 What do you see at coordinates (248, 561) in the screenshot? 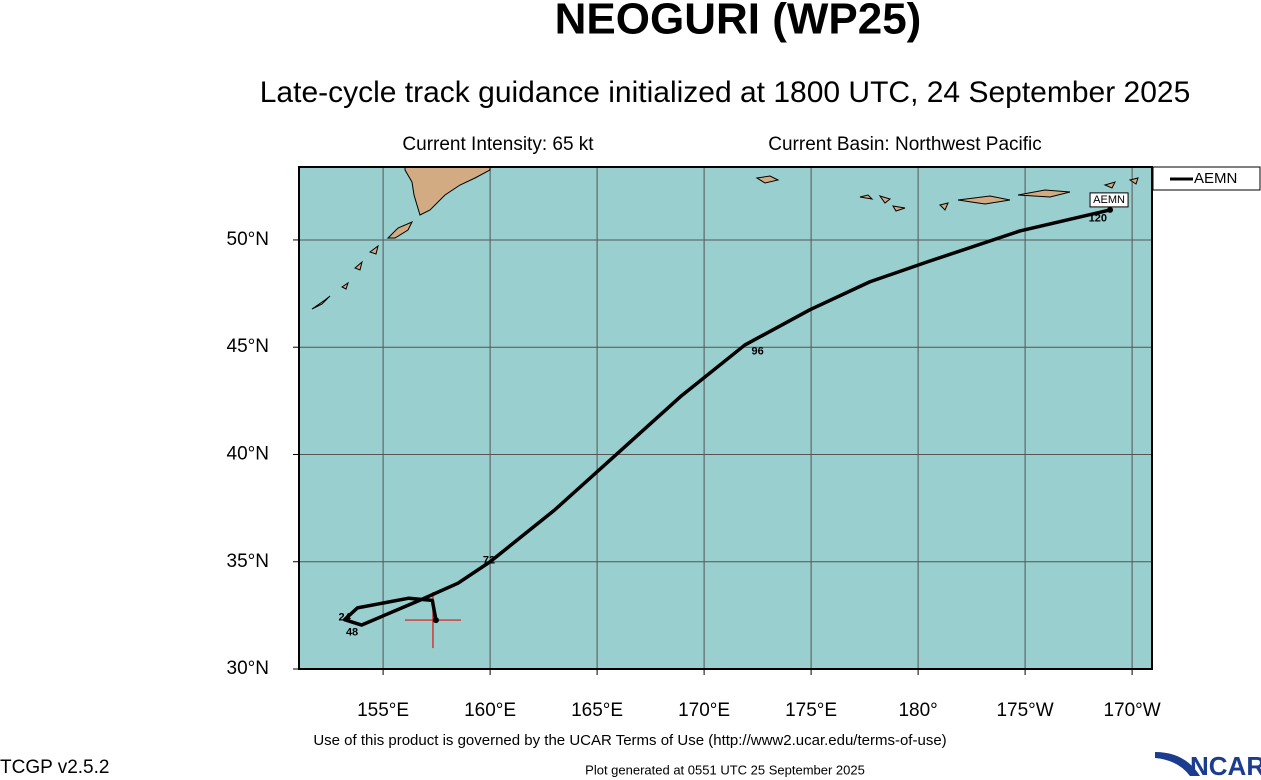
I see `y-tick-label: 35°N` at bounding box center [248, 561].